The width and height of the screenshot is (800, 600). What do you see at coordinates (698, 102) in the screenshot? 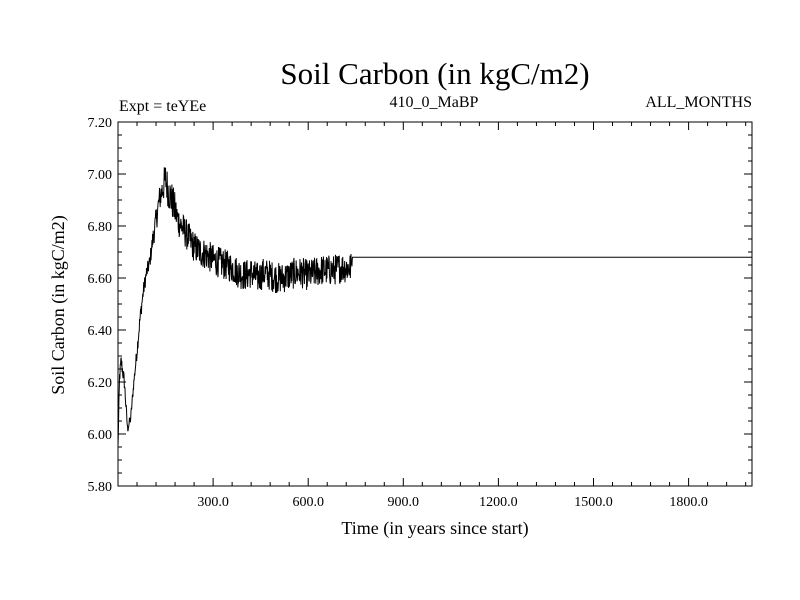
I see `months-label: ALL_MONTHS` at bounding box center [698, 102].